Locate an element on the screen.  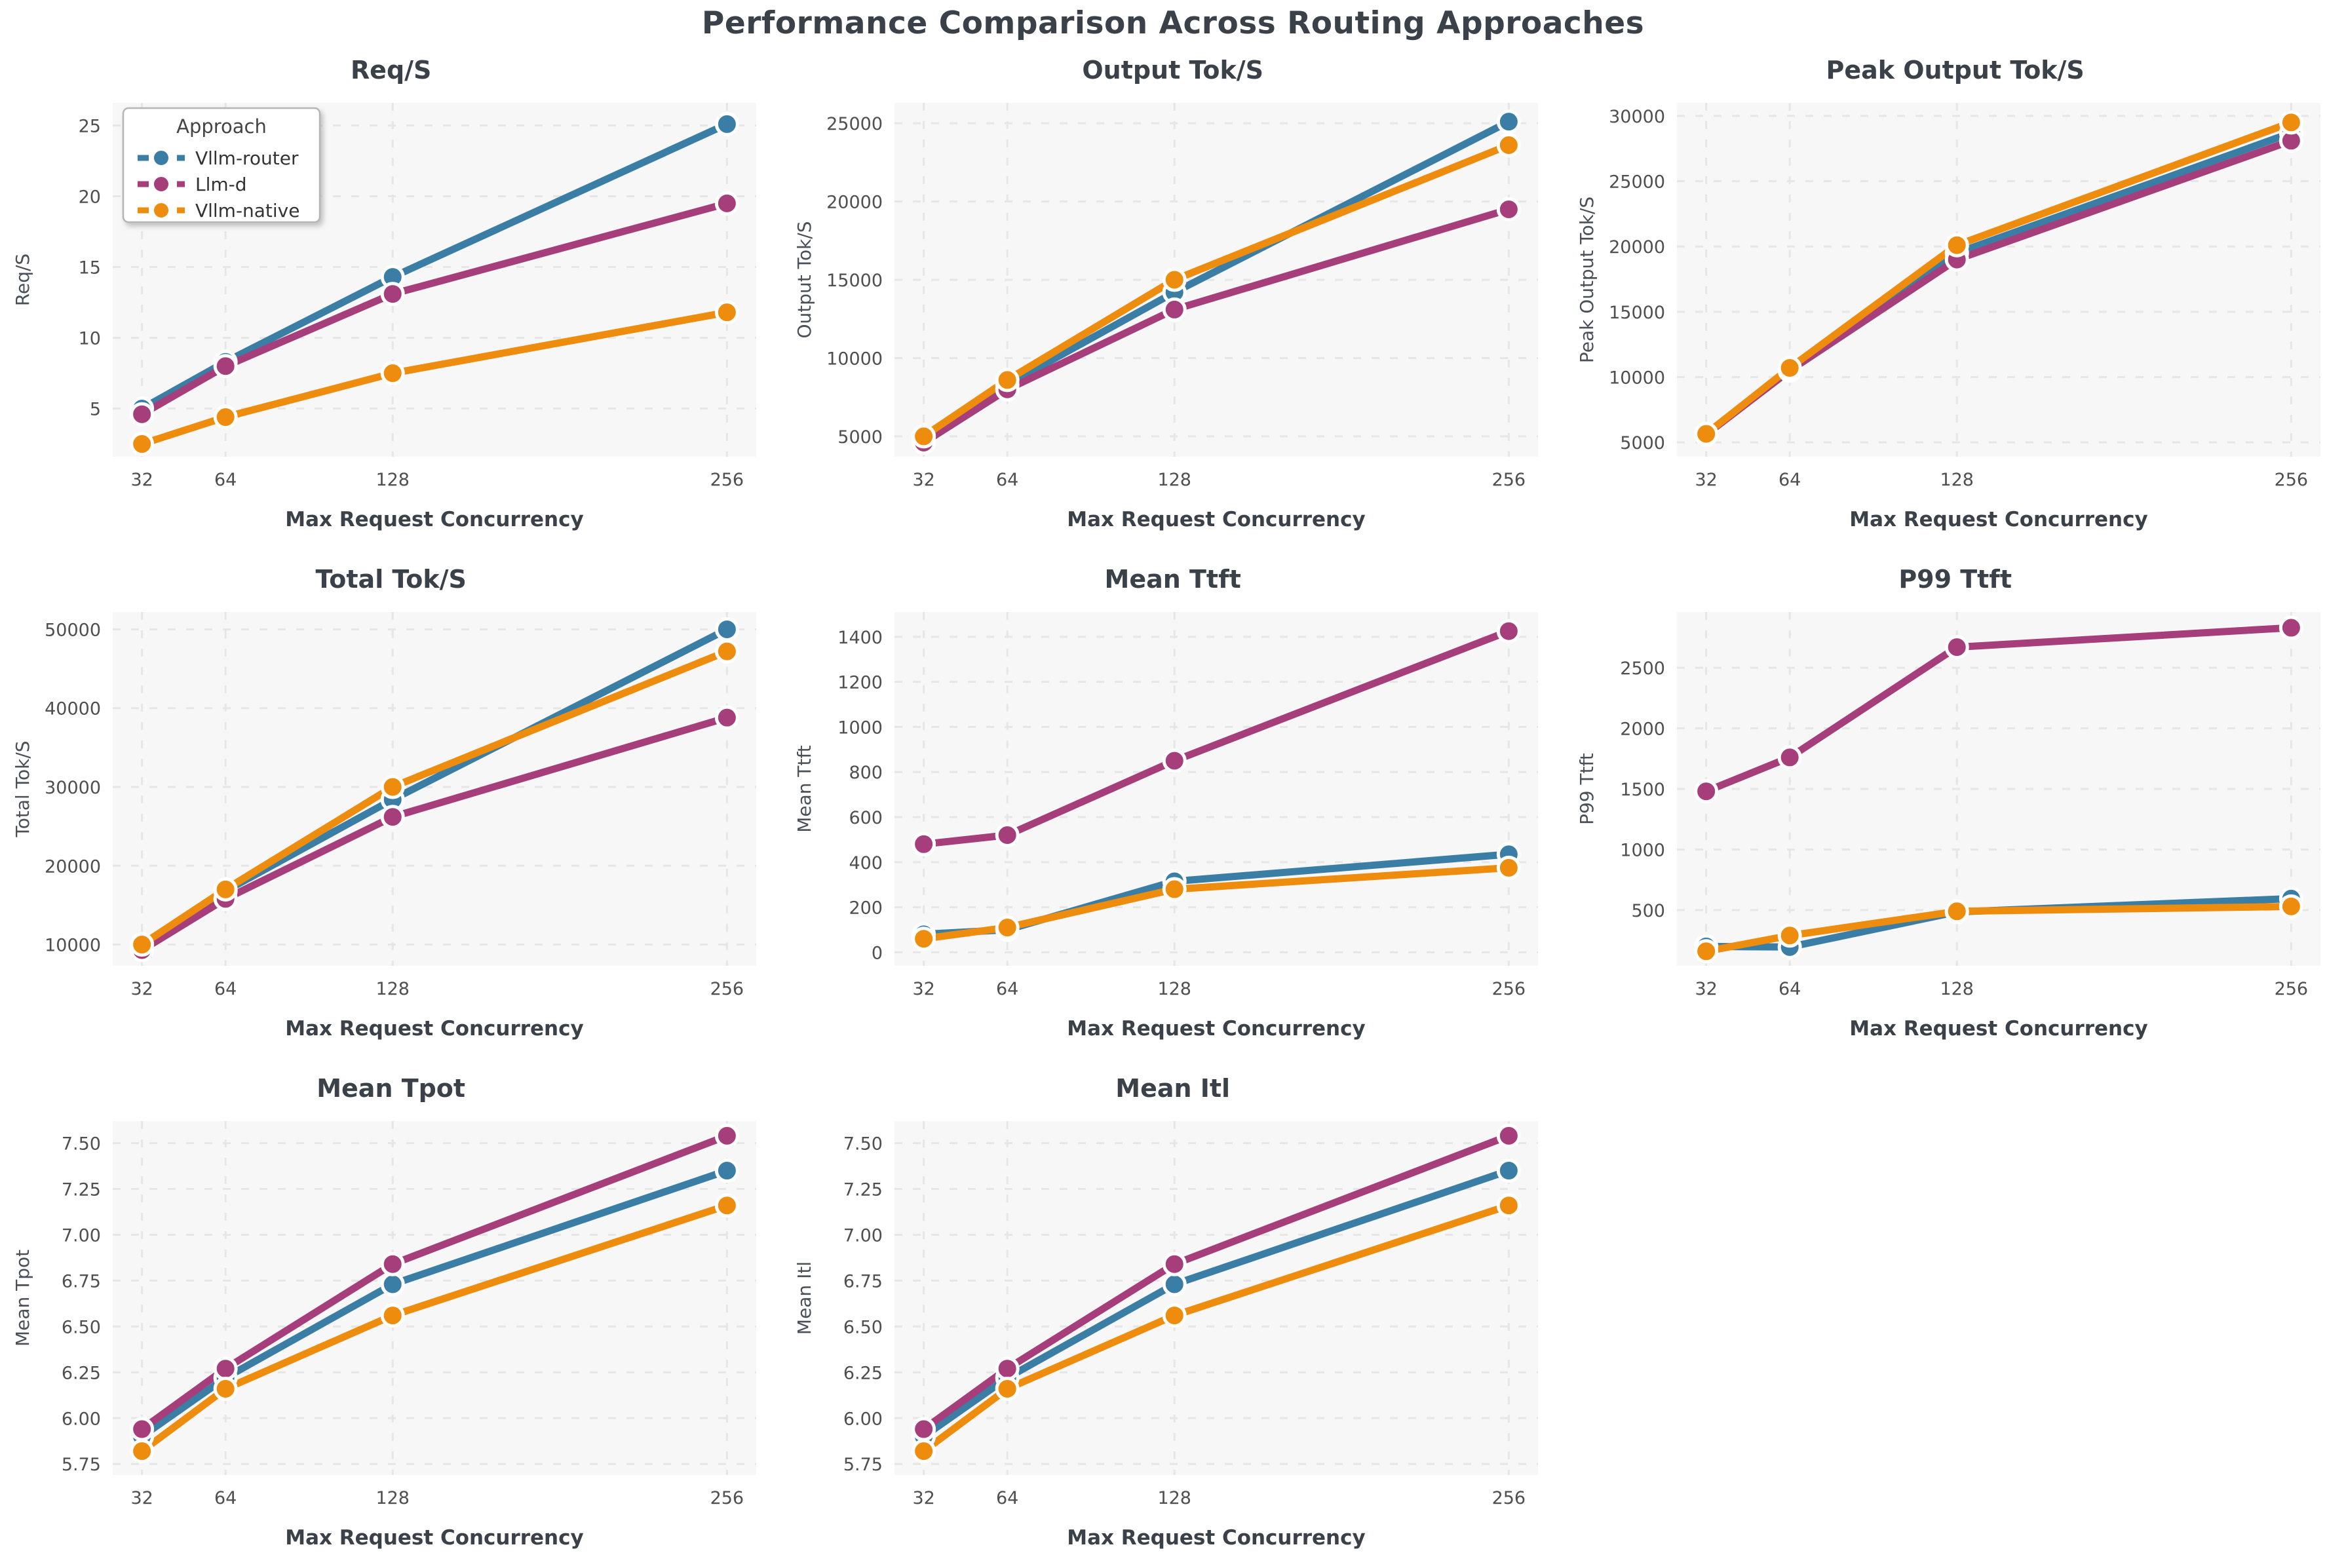
y-tick-label: 6.00 is located at coordinates (81, 1419).